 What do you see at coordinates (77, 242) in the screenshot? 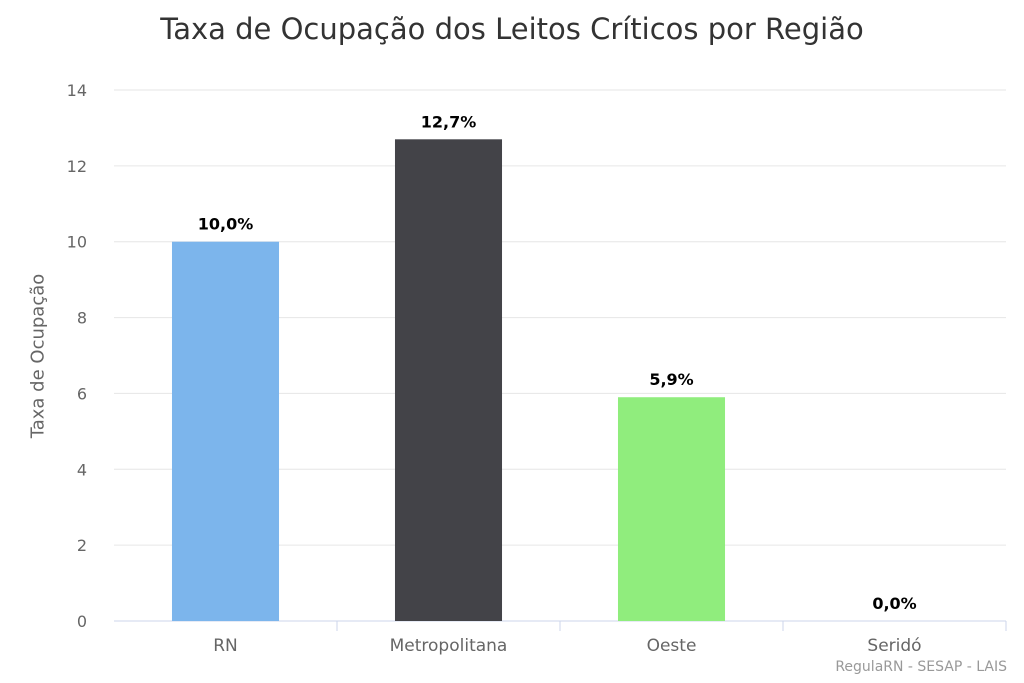
I see `y-tick-label: 10` at bounding box center [77, 242].